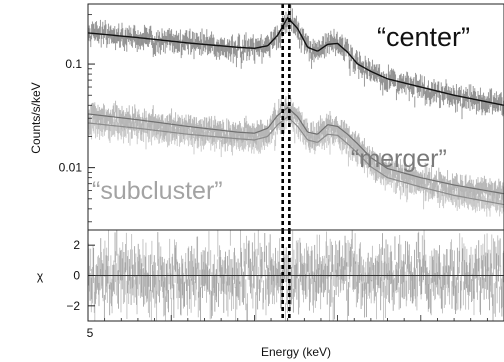  Describe the element at coordinates (423, 37) in the screenshot. I see `center-label: “center”` at that location.